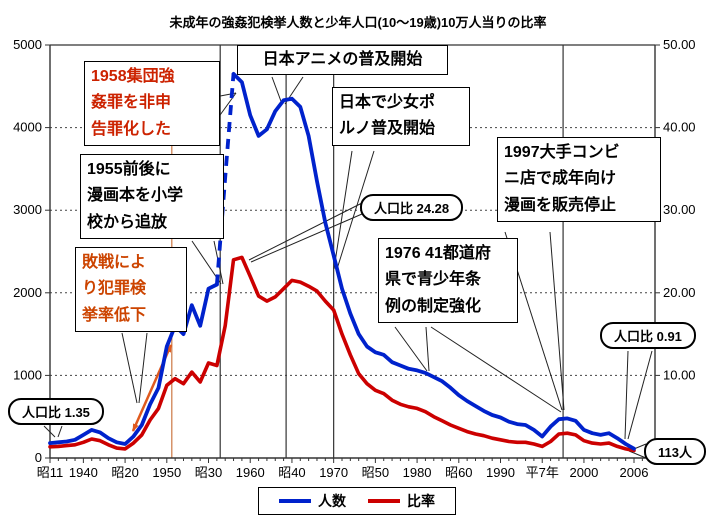 The height and width of the screenshot is (525, 716). What do you see at coordinates (679, 374) in the screenshot?
I see `right-axis-label: 10.00` at bounding box center [679, 374].